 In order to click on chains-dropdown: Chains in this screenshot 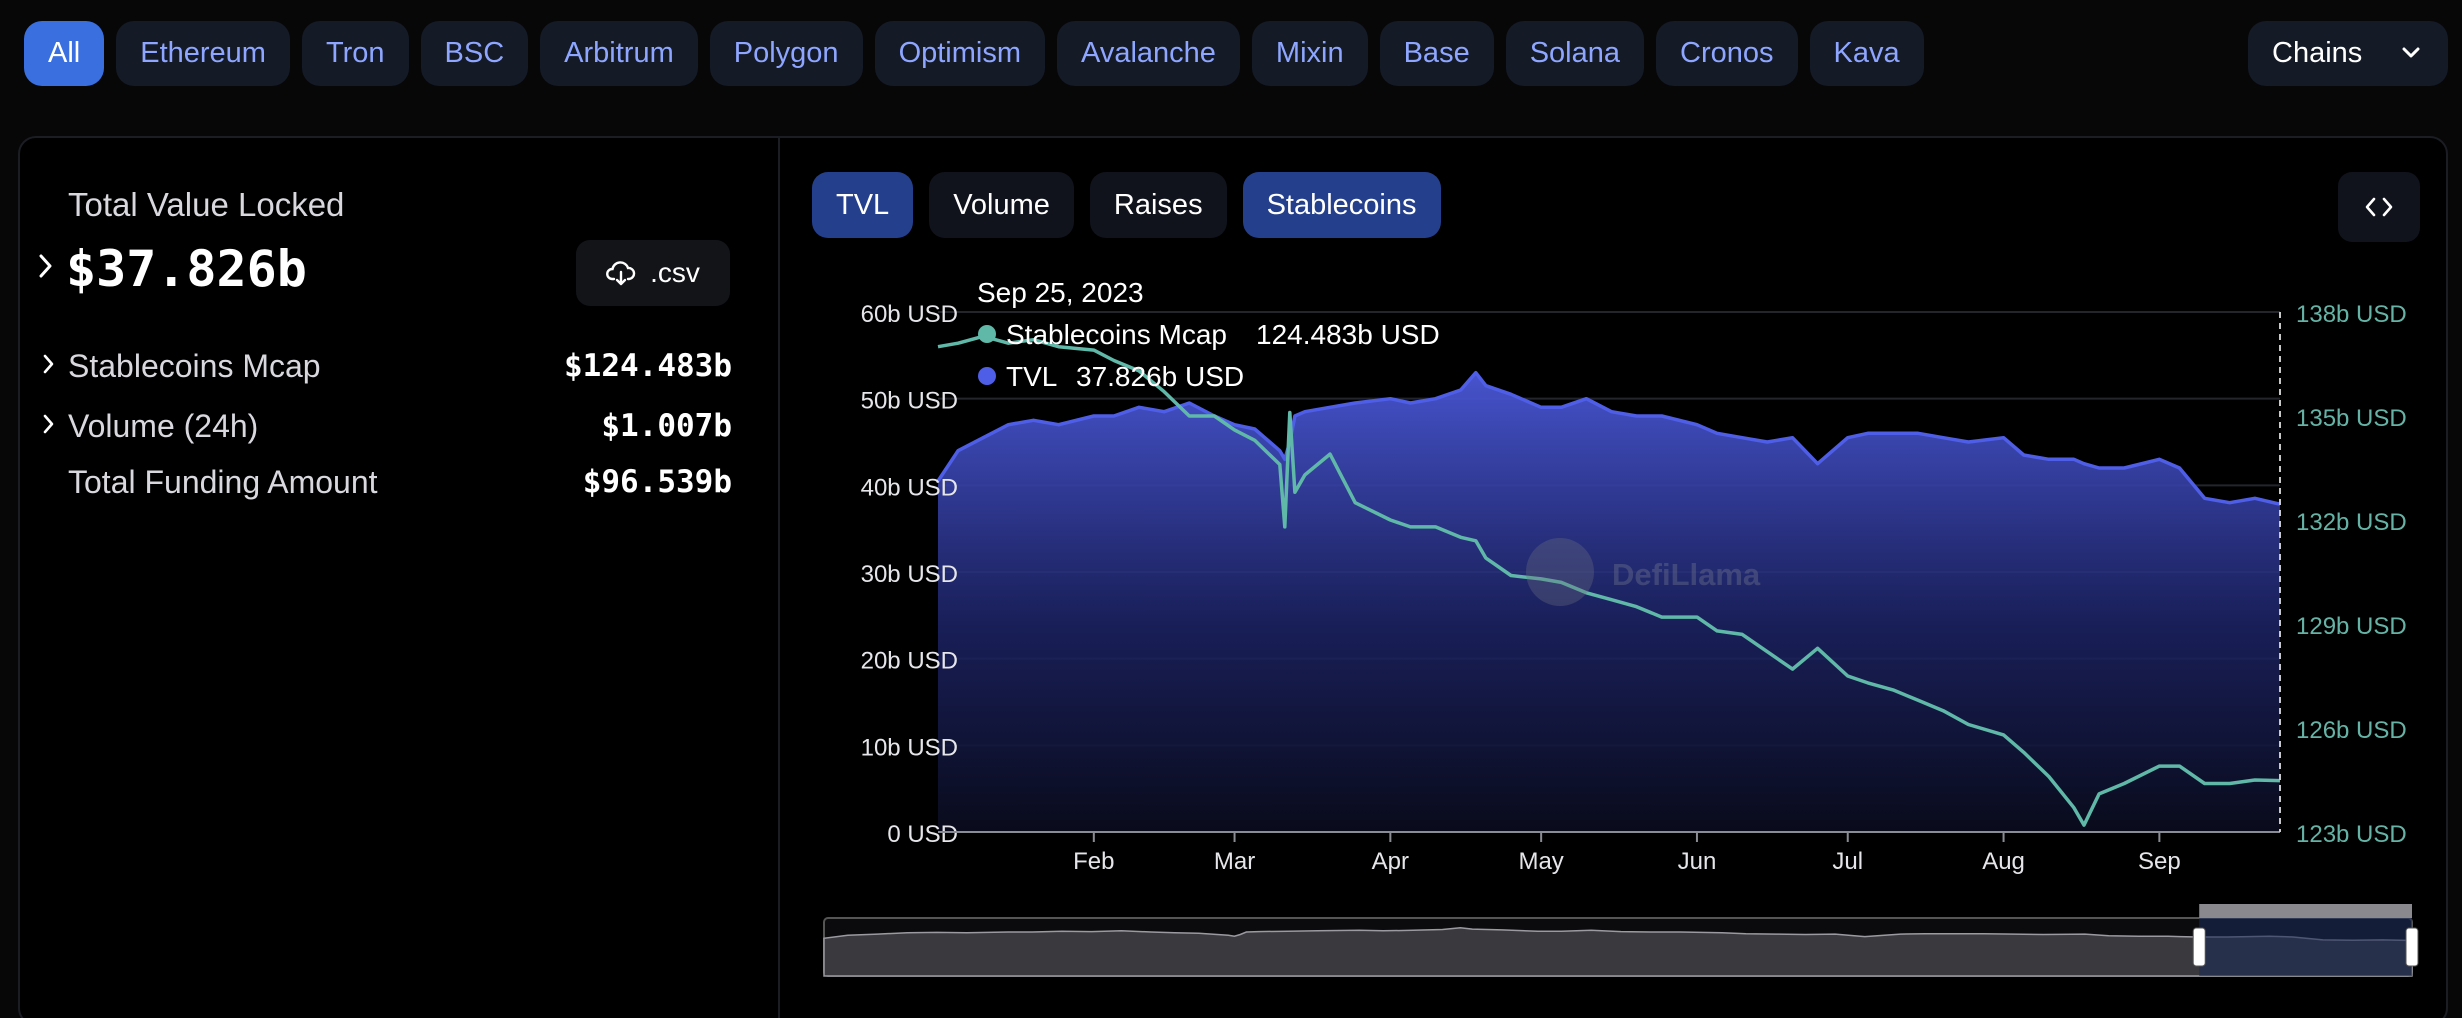, I will do `click(2348, 53)`.